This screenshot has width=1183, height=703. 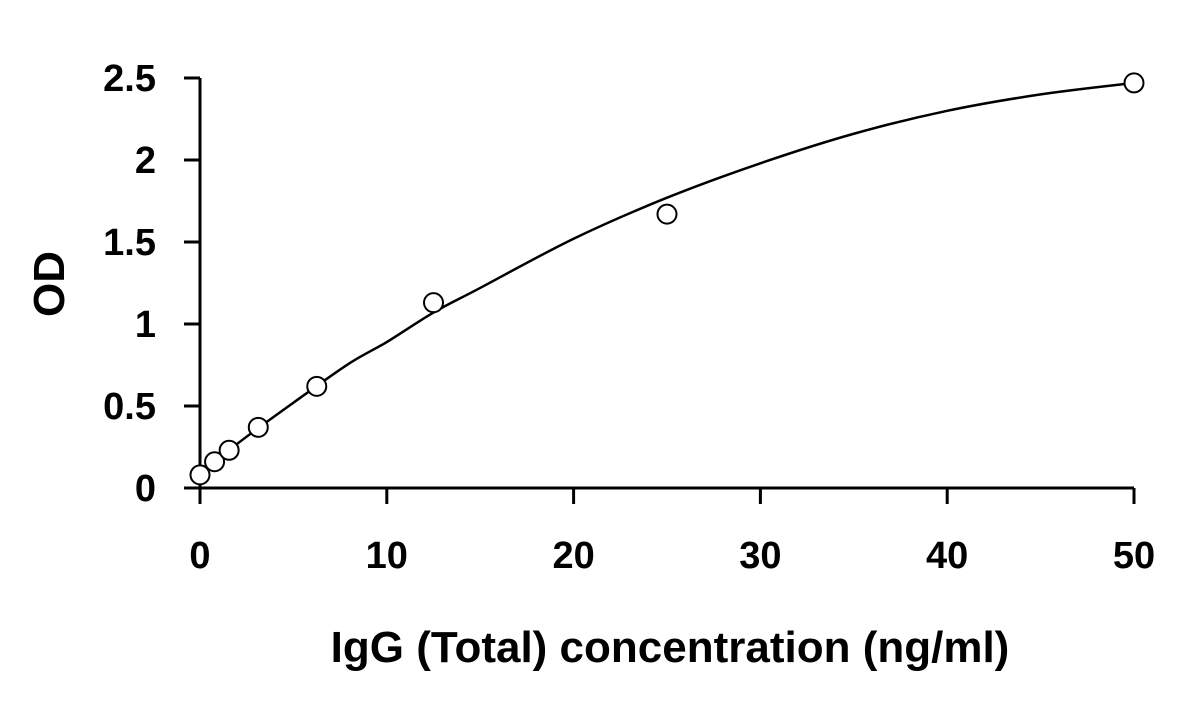 What do you see at coordinates (49, 284) in the screenshot?
I see `y-axis-title: OD` at bounding box center [49, 284].